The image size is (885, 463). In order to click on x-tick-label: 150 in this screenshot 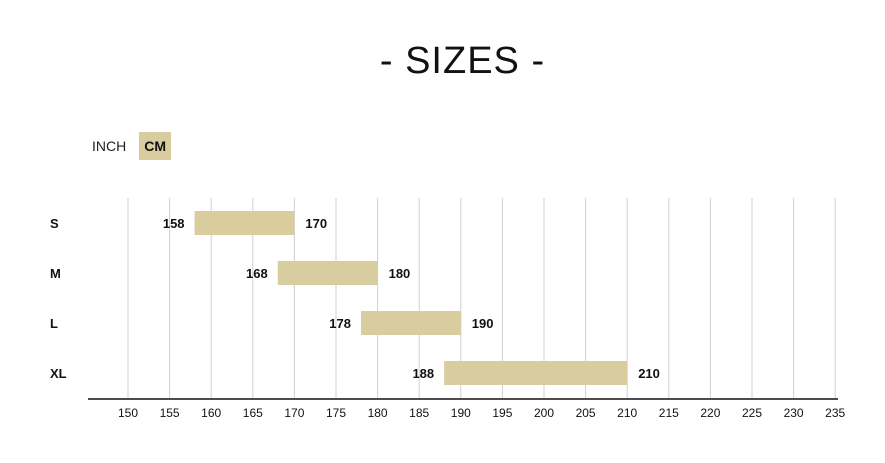, I will do `click(128, 413)`.